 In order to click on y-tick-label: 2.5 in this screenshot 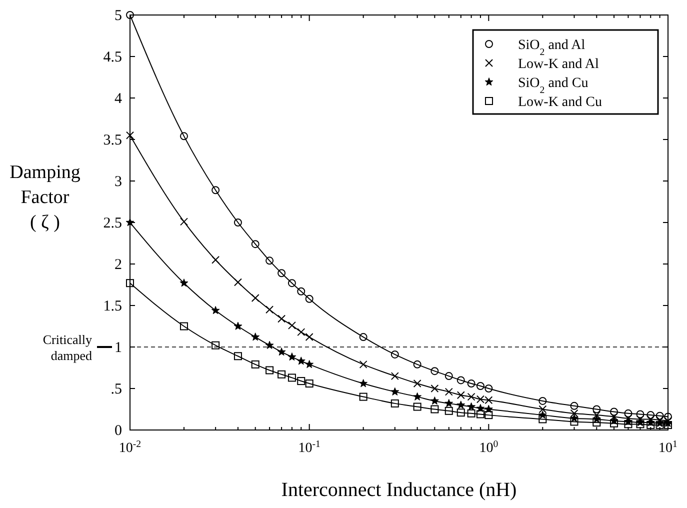, I will do `click(112, 224)`.